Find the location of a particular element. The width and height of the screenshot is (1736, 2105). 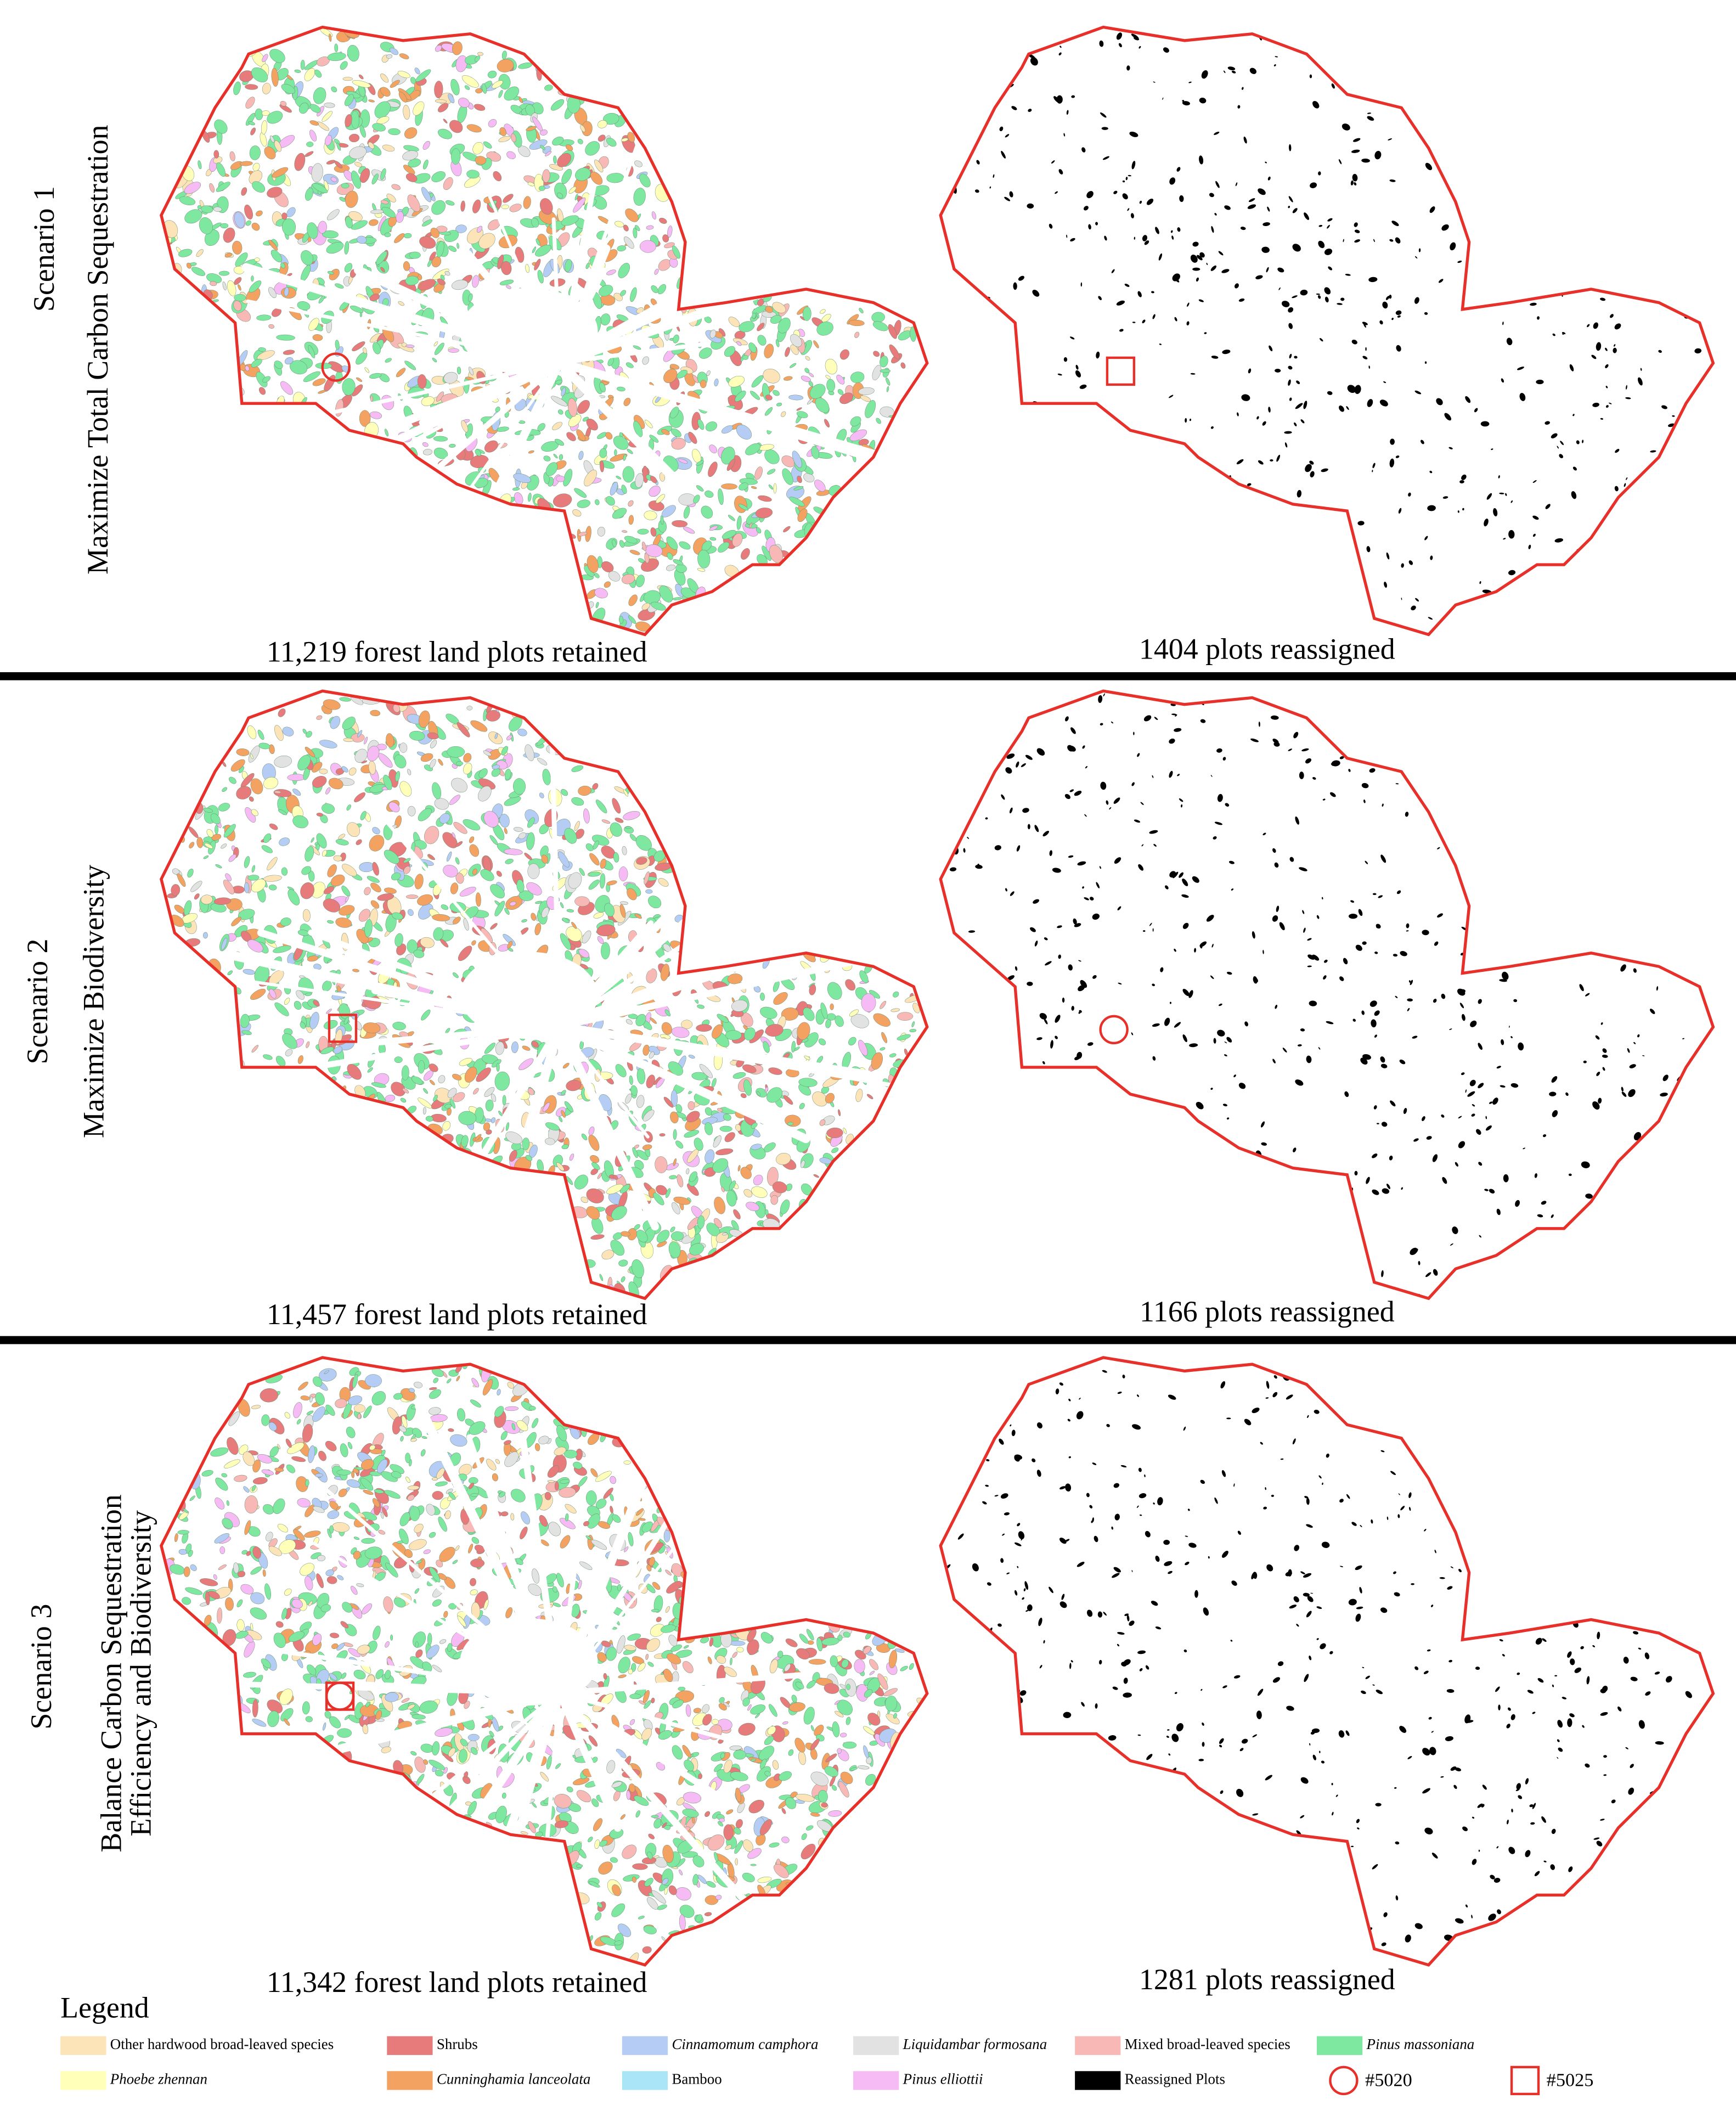

valley is located at coordinates (529, 331).